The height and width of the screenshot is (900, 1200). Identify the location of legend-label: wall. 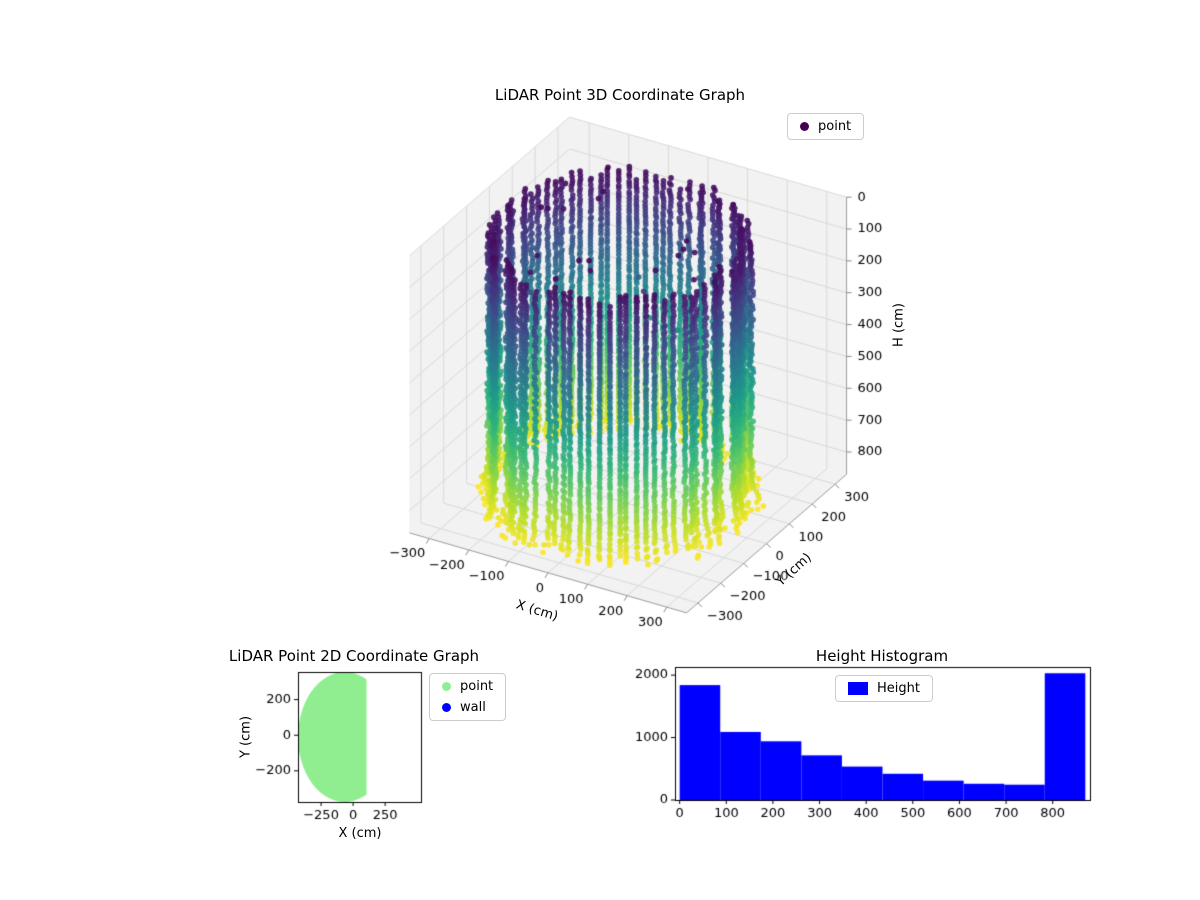
(473, 707).